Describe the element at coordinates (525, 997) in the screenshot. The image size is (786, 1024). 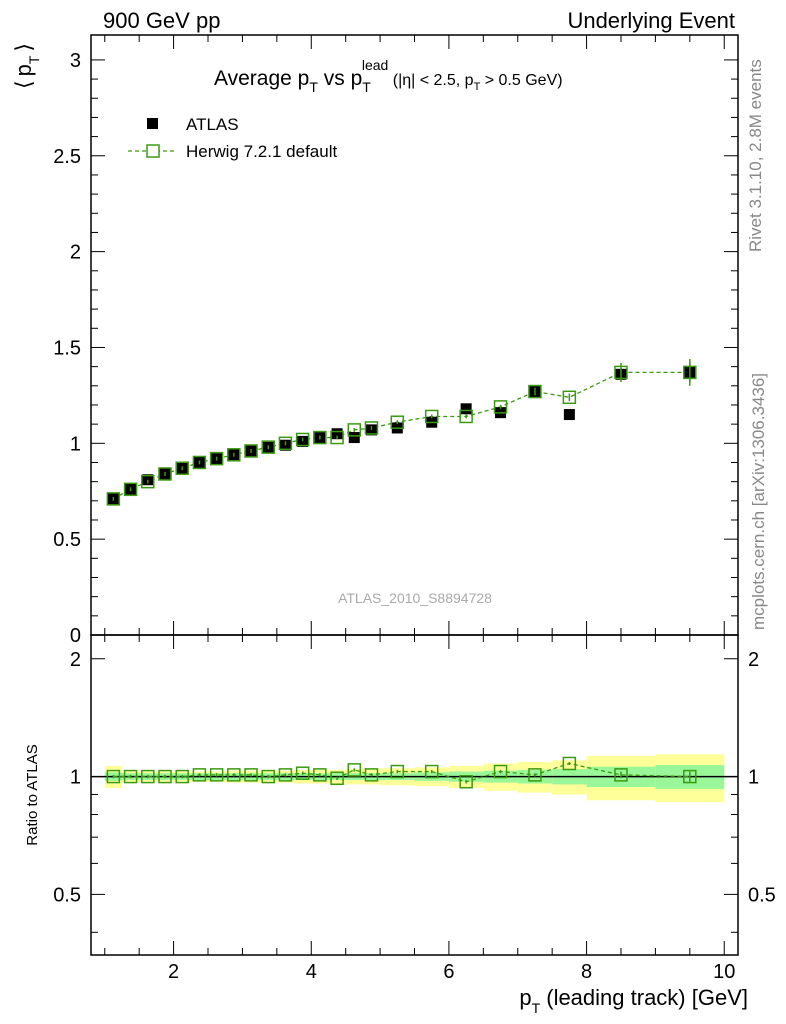
I see `xlabel-p: p` at that location.